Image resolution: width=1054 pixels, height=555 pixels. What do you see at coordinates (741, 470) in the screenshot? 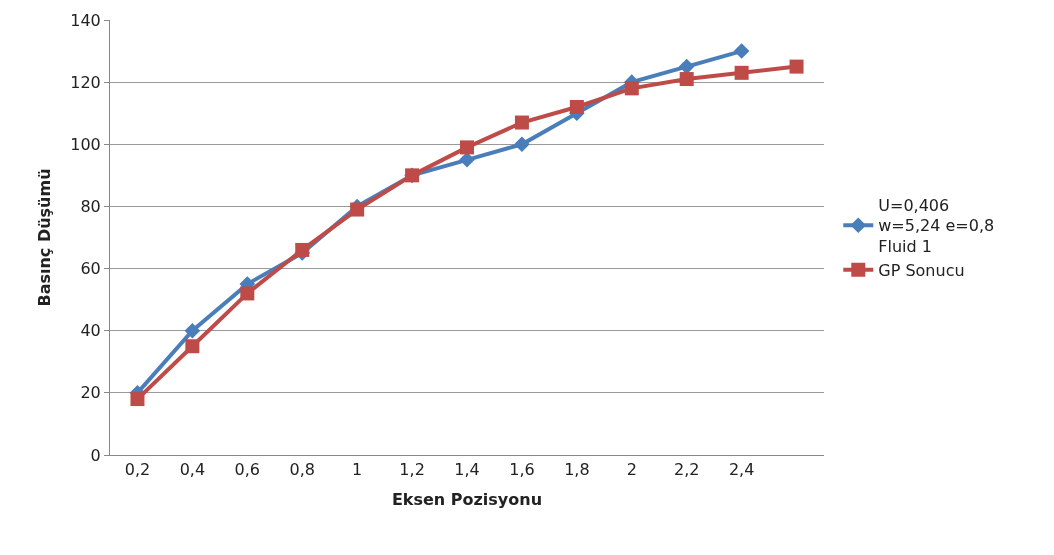
I see `x-tick-label: 2,4` at bounding box center [741, 470].